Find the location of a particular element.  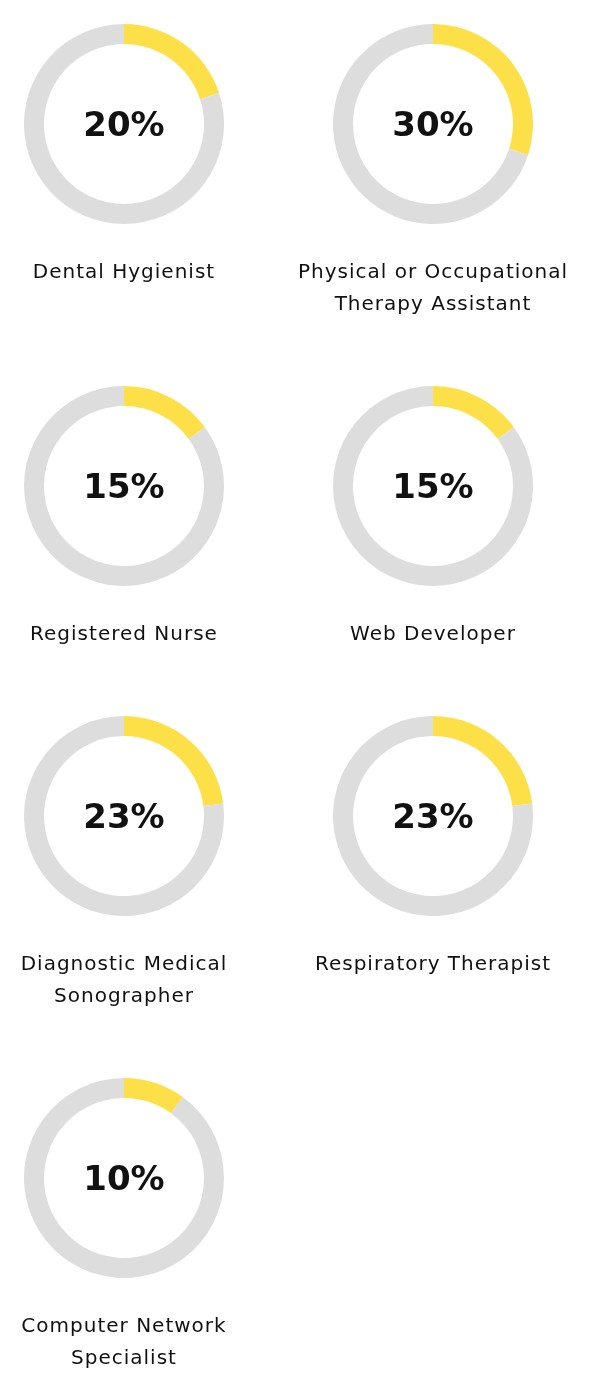

text: Registered Nurse is located at coordinates (124, 633).